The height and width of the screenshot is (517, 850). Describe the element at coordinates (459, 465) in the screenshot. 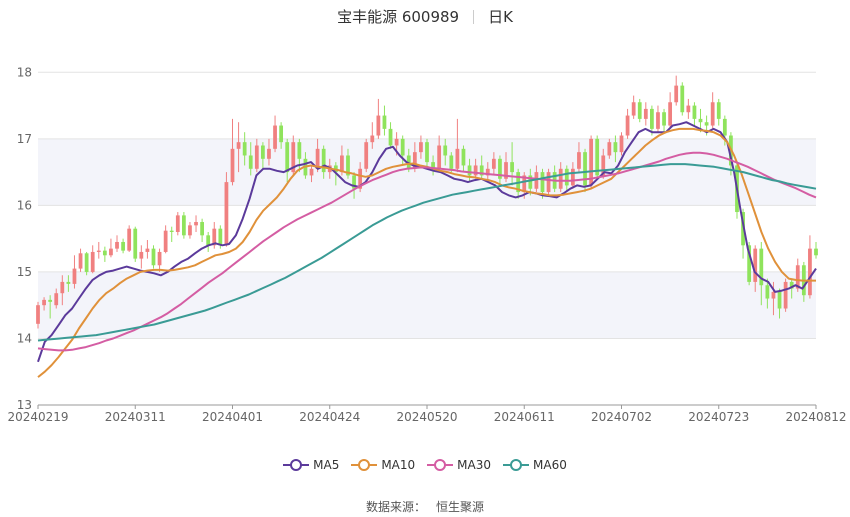

I see `legend-item-ma30: MA30` at that location.